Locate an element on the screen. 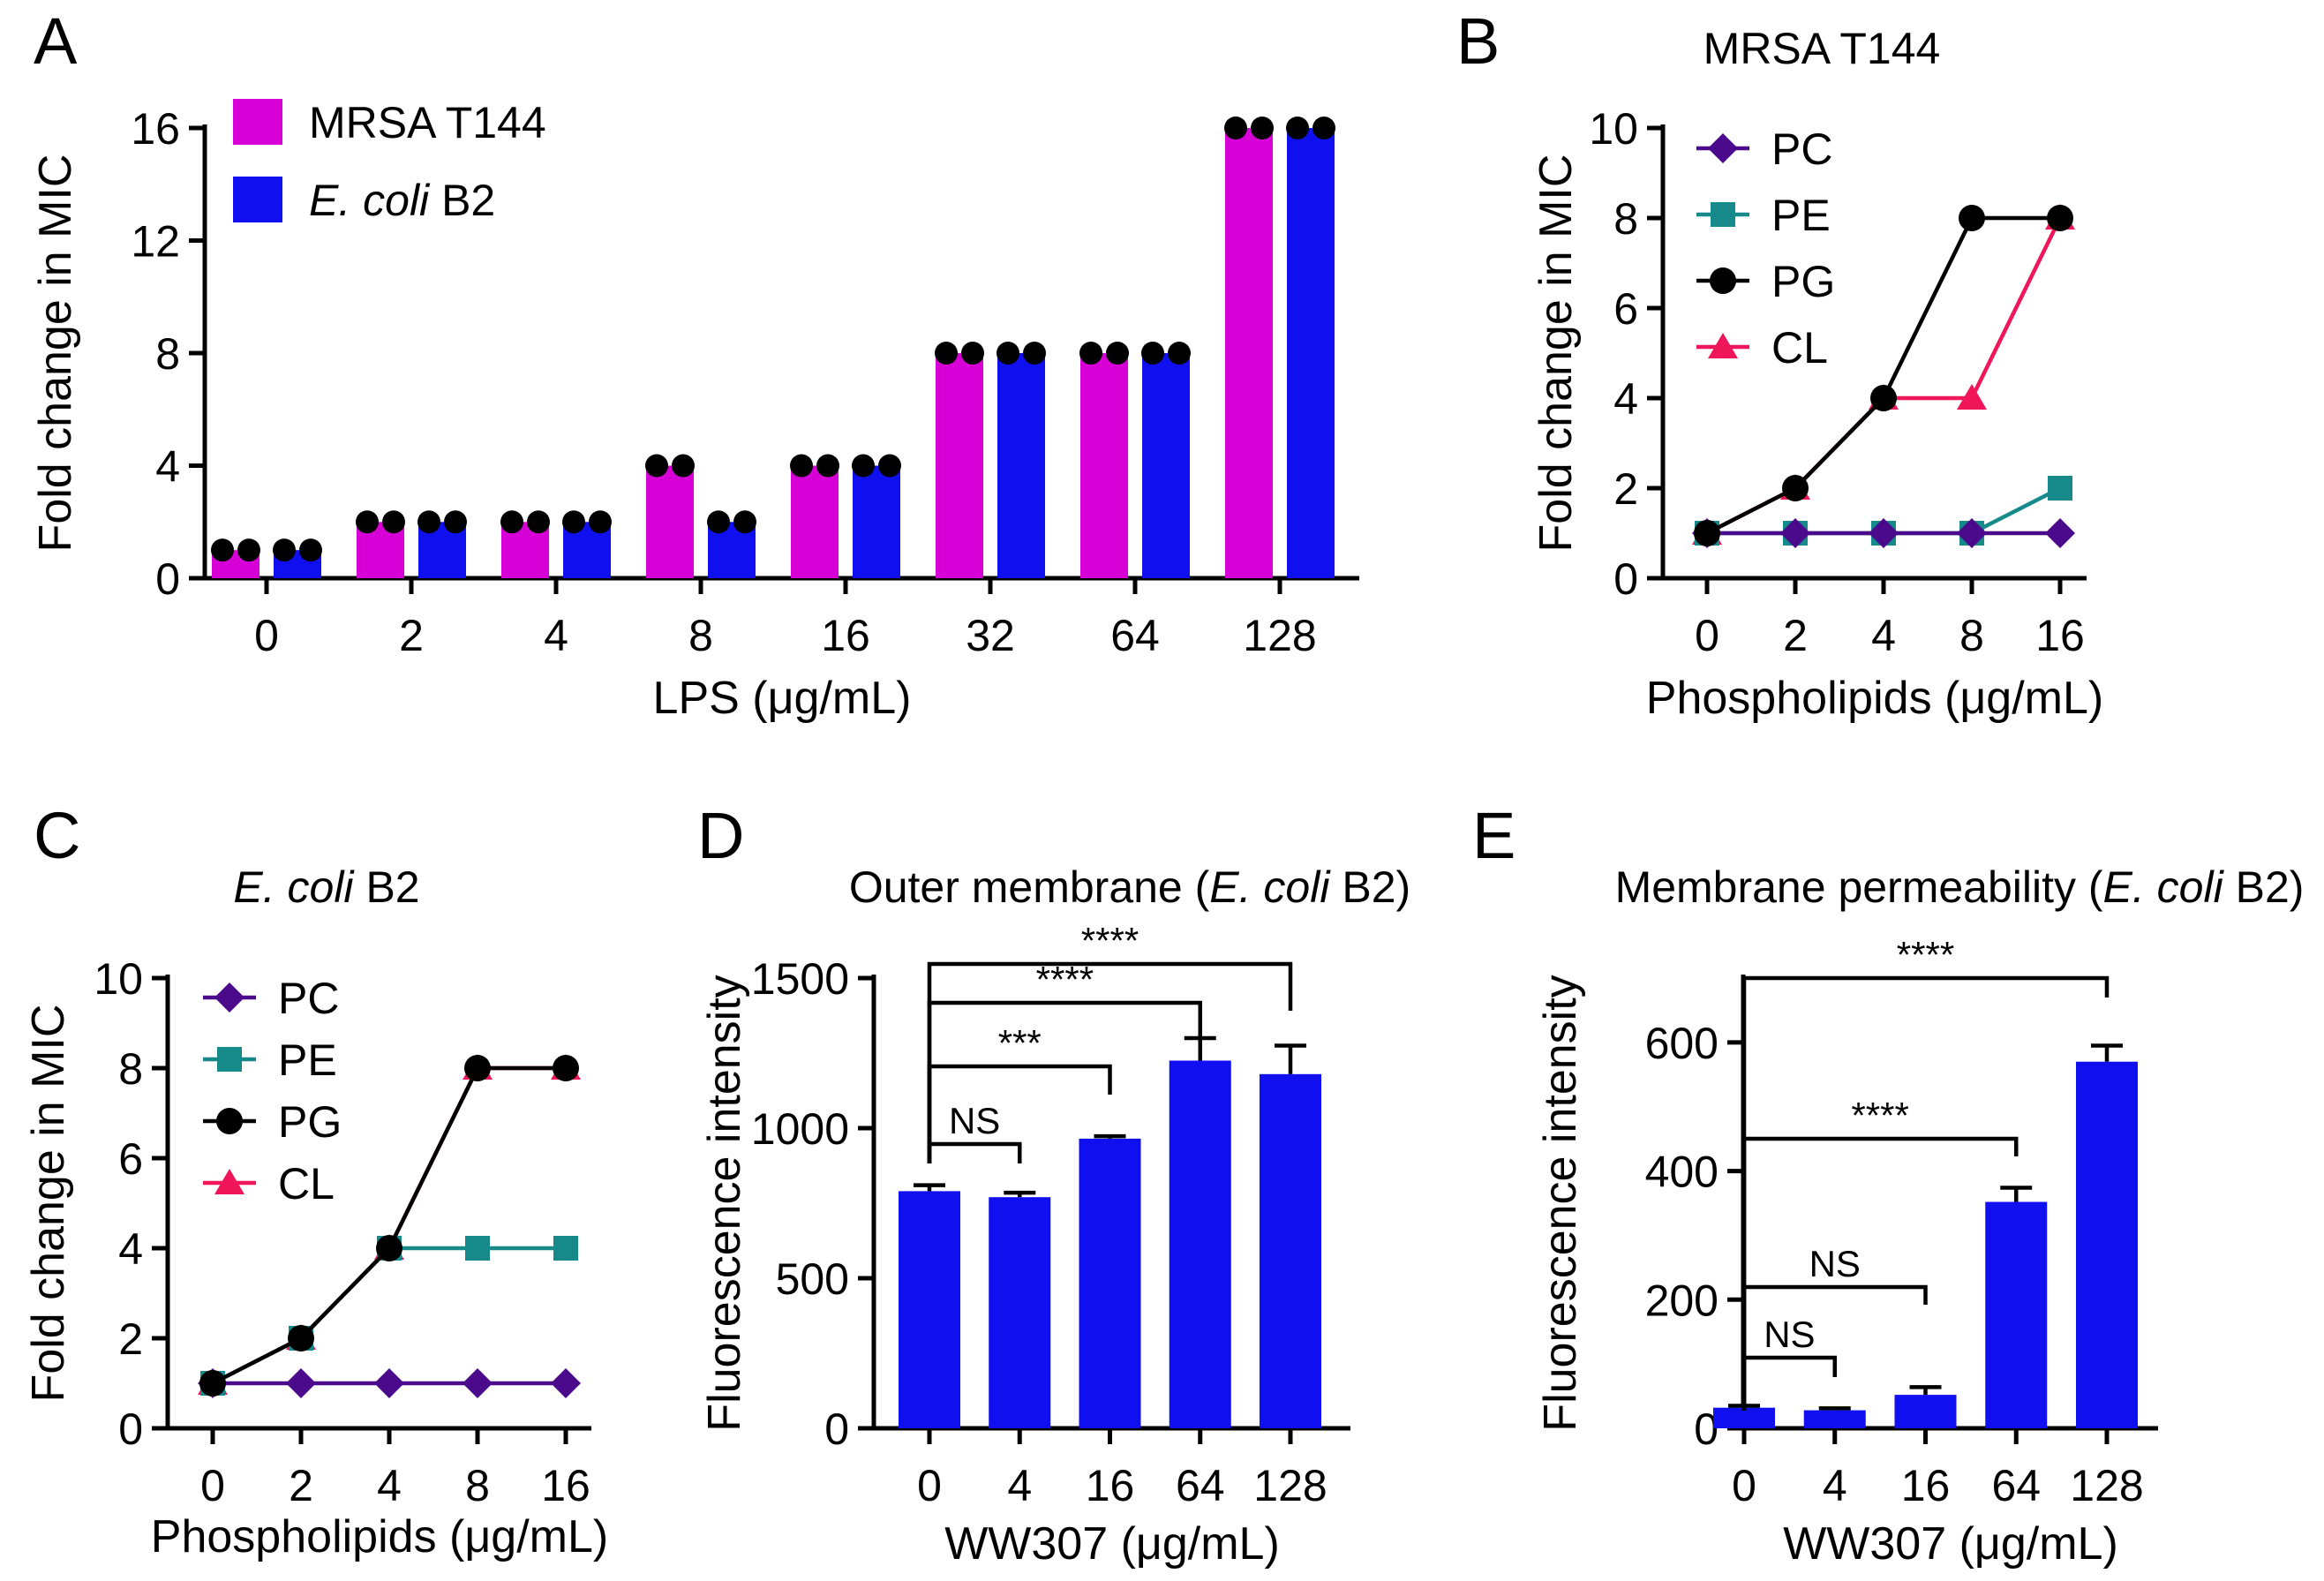 This screenshot has width=2324, height=1581. panel-title: MRSA T144 is located at coordinates (1822, 48).